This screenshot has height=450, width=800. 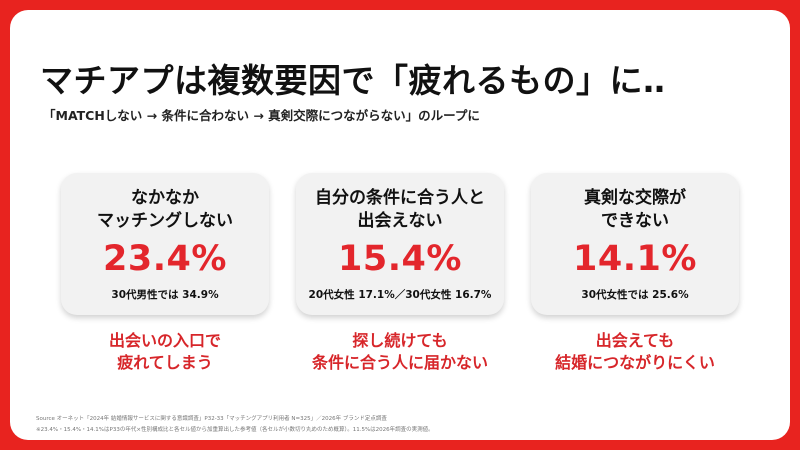 I want to click on card-title-line: 真剣な交際が, so click(x=635, y=198).